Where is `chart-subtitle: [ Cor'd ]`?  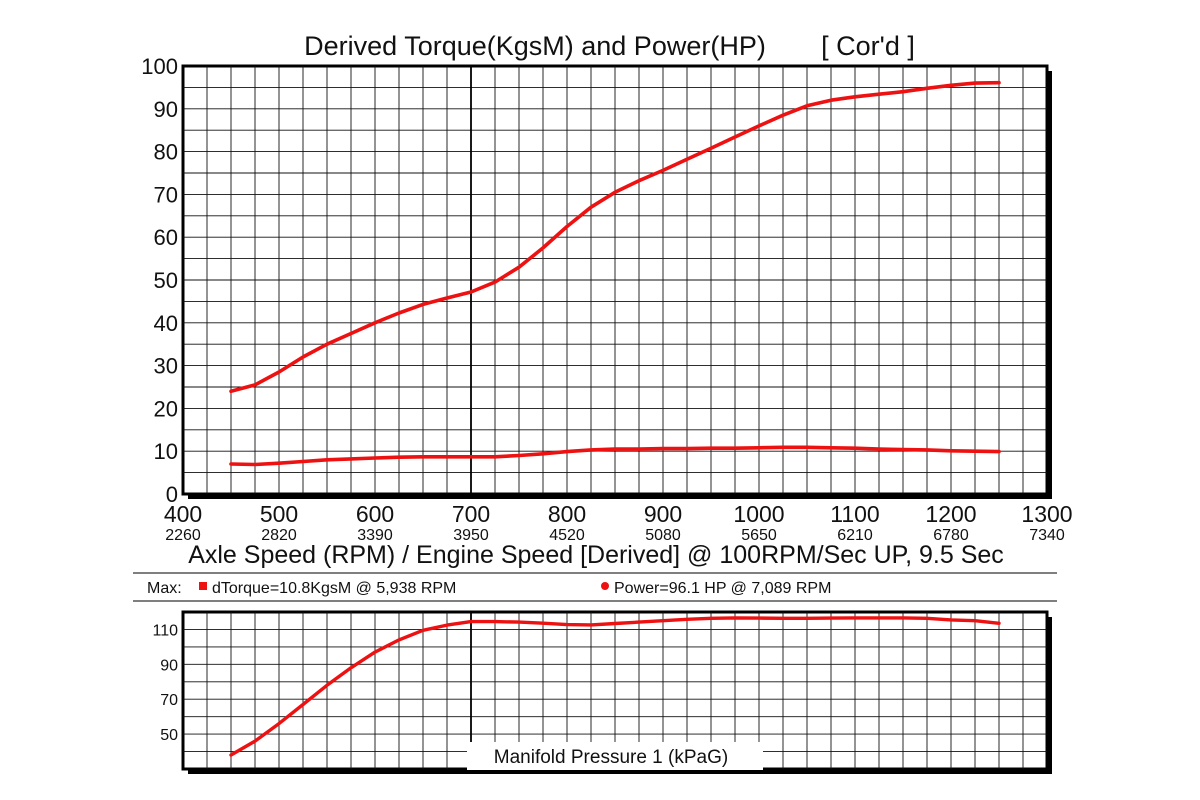 chart-subtitle: [ Cor'd ] is located at coordinates (868, 46).